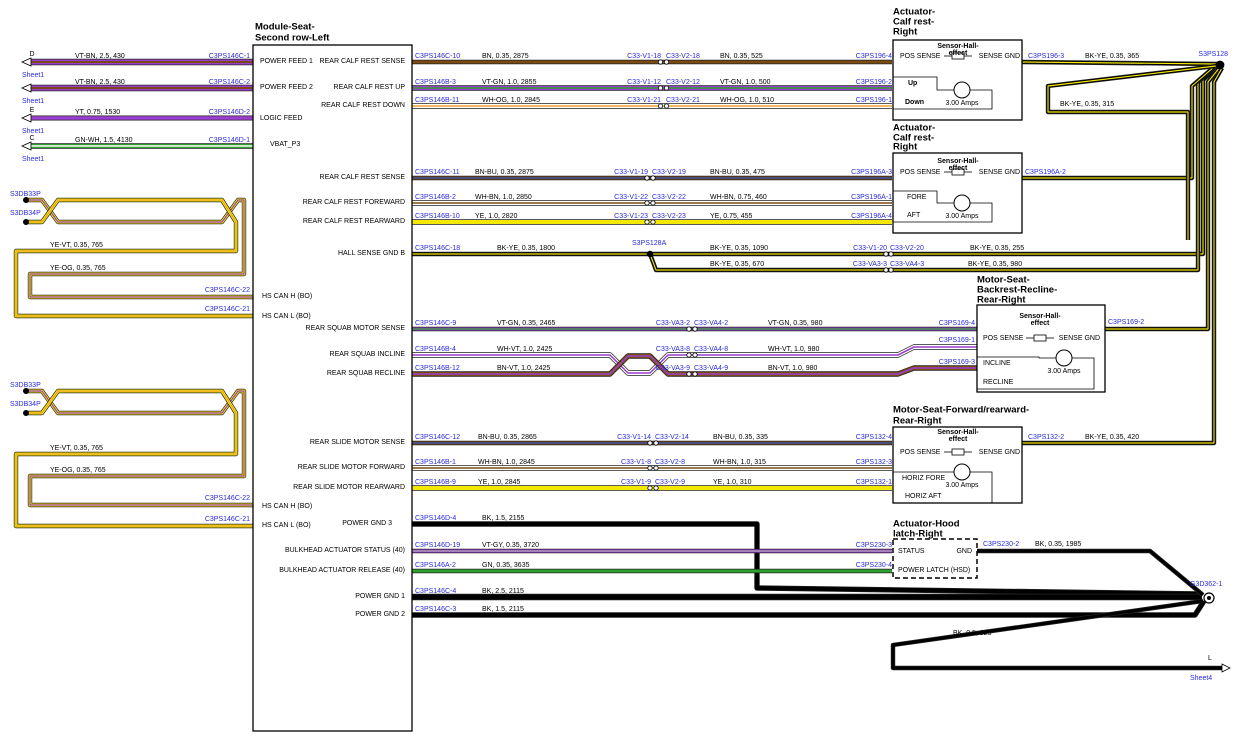  Describe the element at coordinates (26, 88) in the screenshot. I see `arrow` at that location.